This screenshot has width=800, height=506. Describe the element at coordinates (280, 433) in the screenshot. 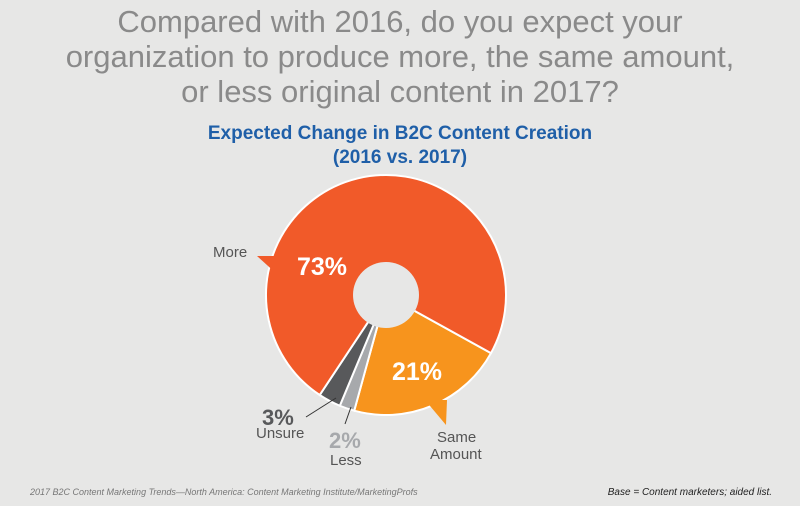

I see `label-unsure: Unsure` at that location.